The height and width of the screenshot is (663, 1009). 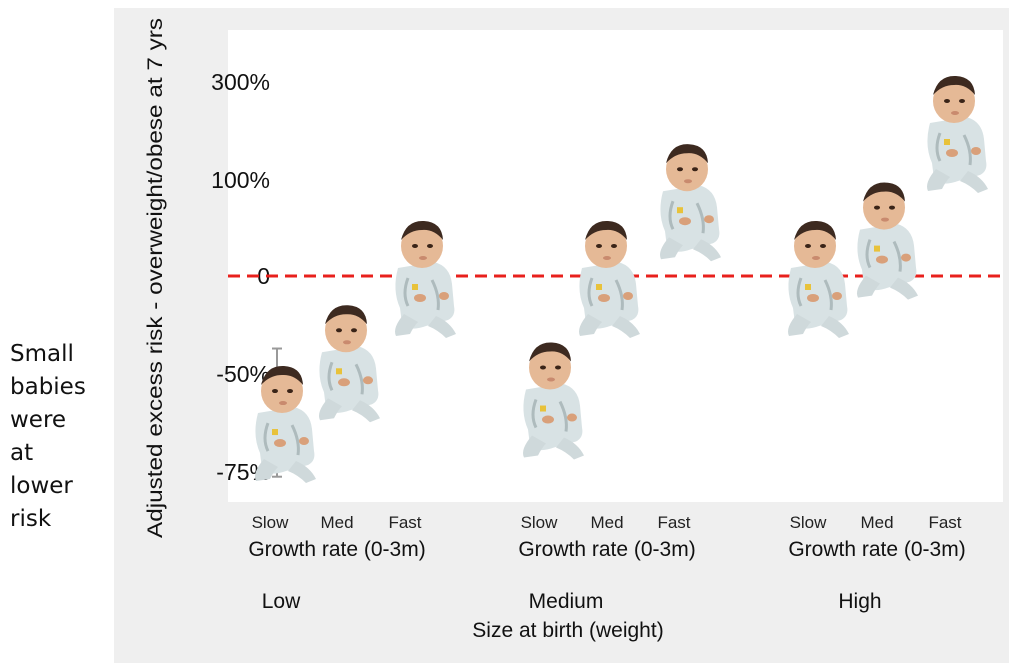 I want to click on y-tick-label: 100%, so click(x=240, y=180).